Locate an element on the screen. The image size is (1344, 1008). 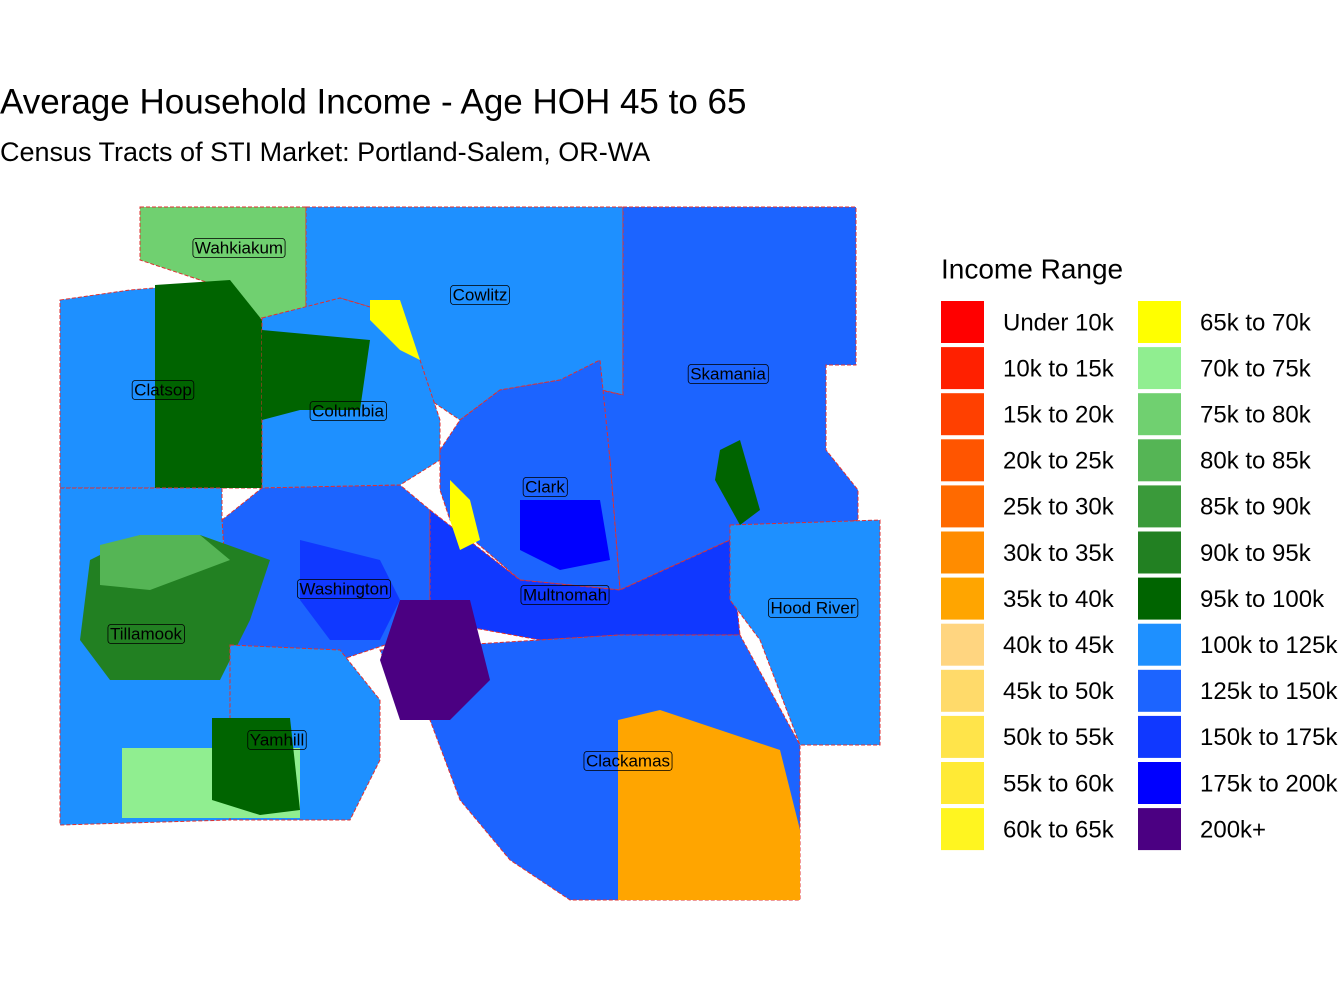
county-label: Tillamook is located at coordinates (146, 633).